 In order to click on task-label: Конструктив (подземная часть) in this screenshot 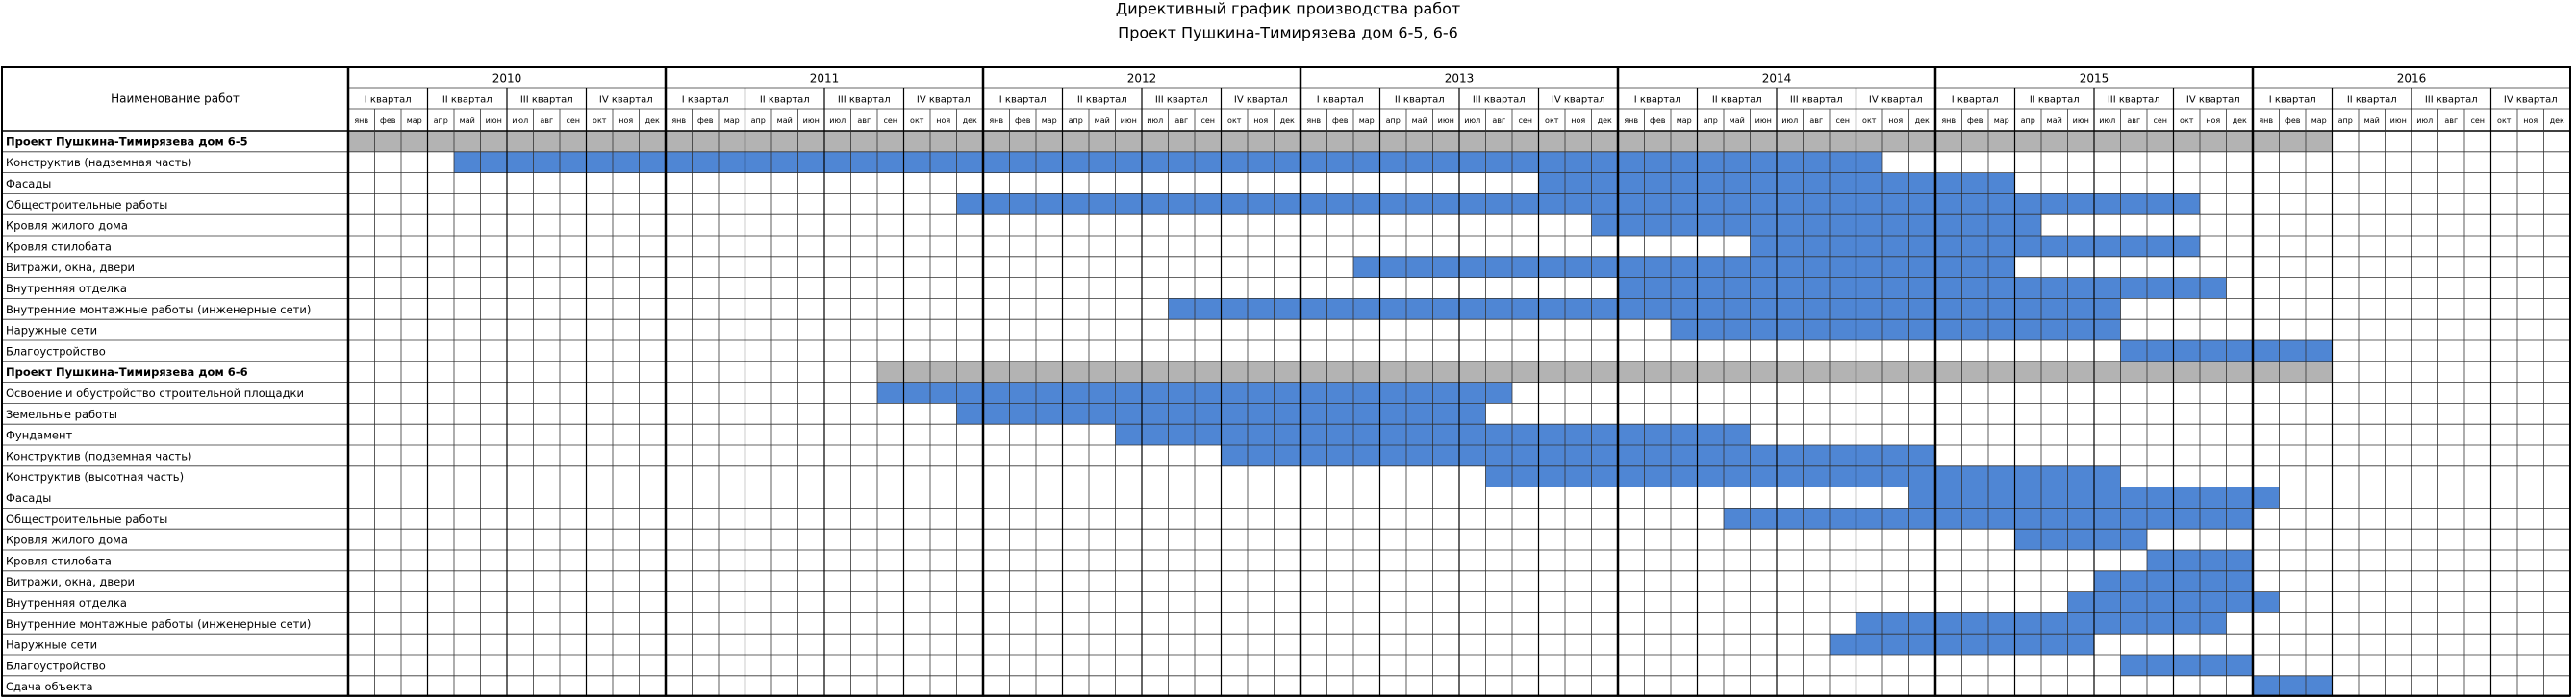, I will do `click(99, 456)`.